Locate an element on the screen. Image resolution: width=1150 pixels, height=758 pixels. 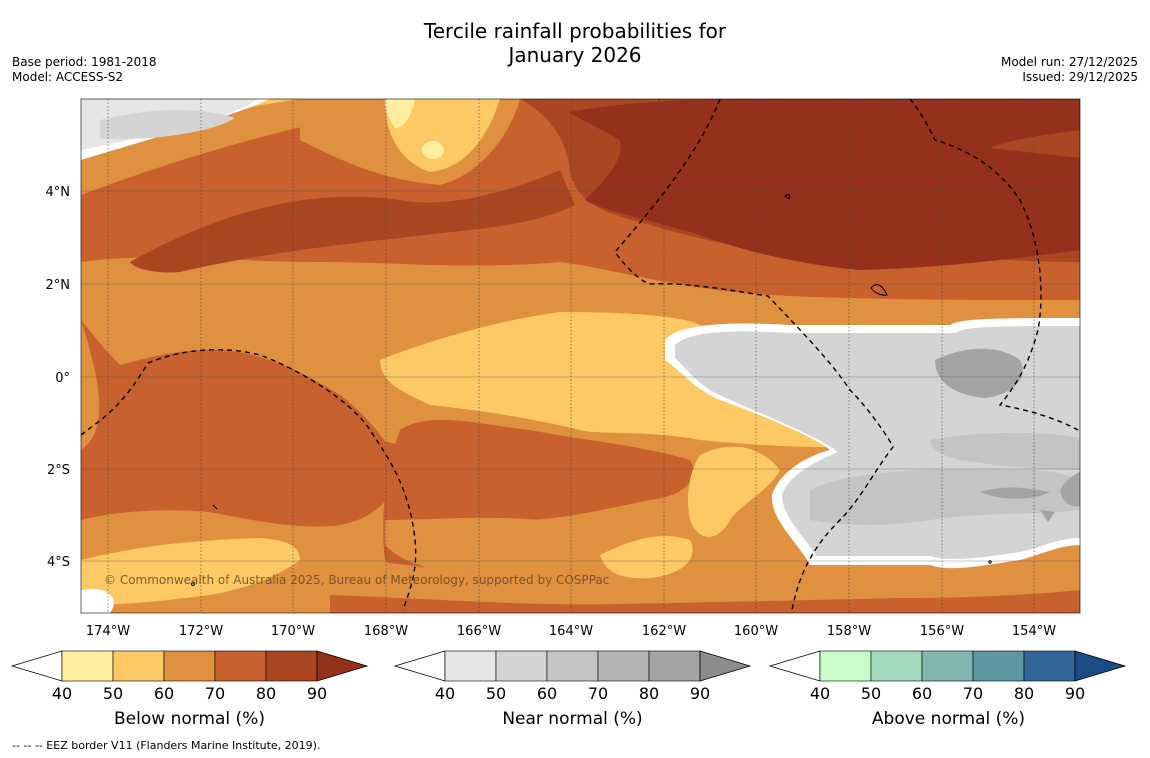
lon-label: 164°W is located at coordinates (571, 631).